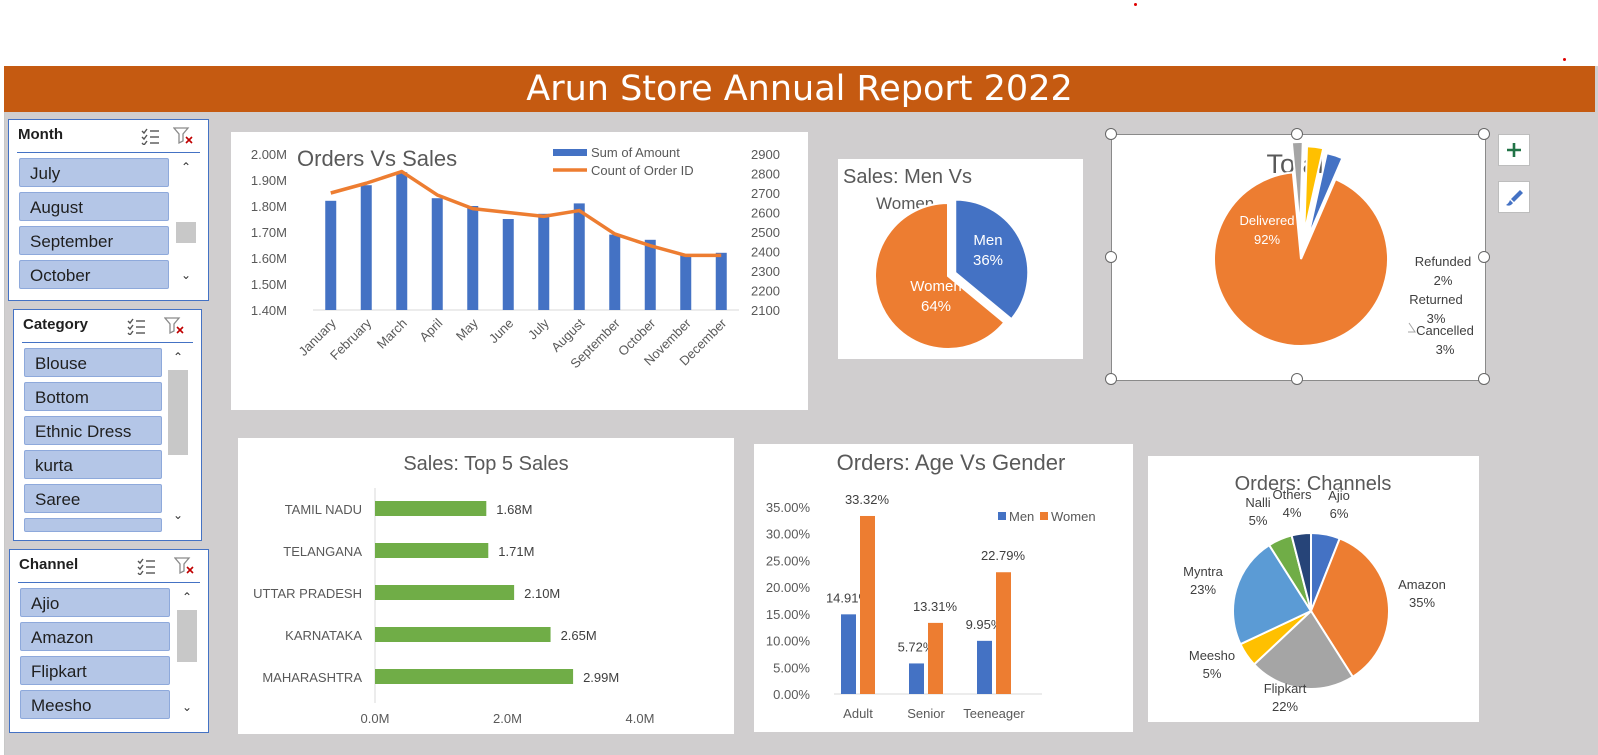  Describe the element at coordinates (935, 606) in the screenshot. I see `data-label: 13.31%` at that location.